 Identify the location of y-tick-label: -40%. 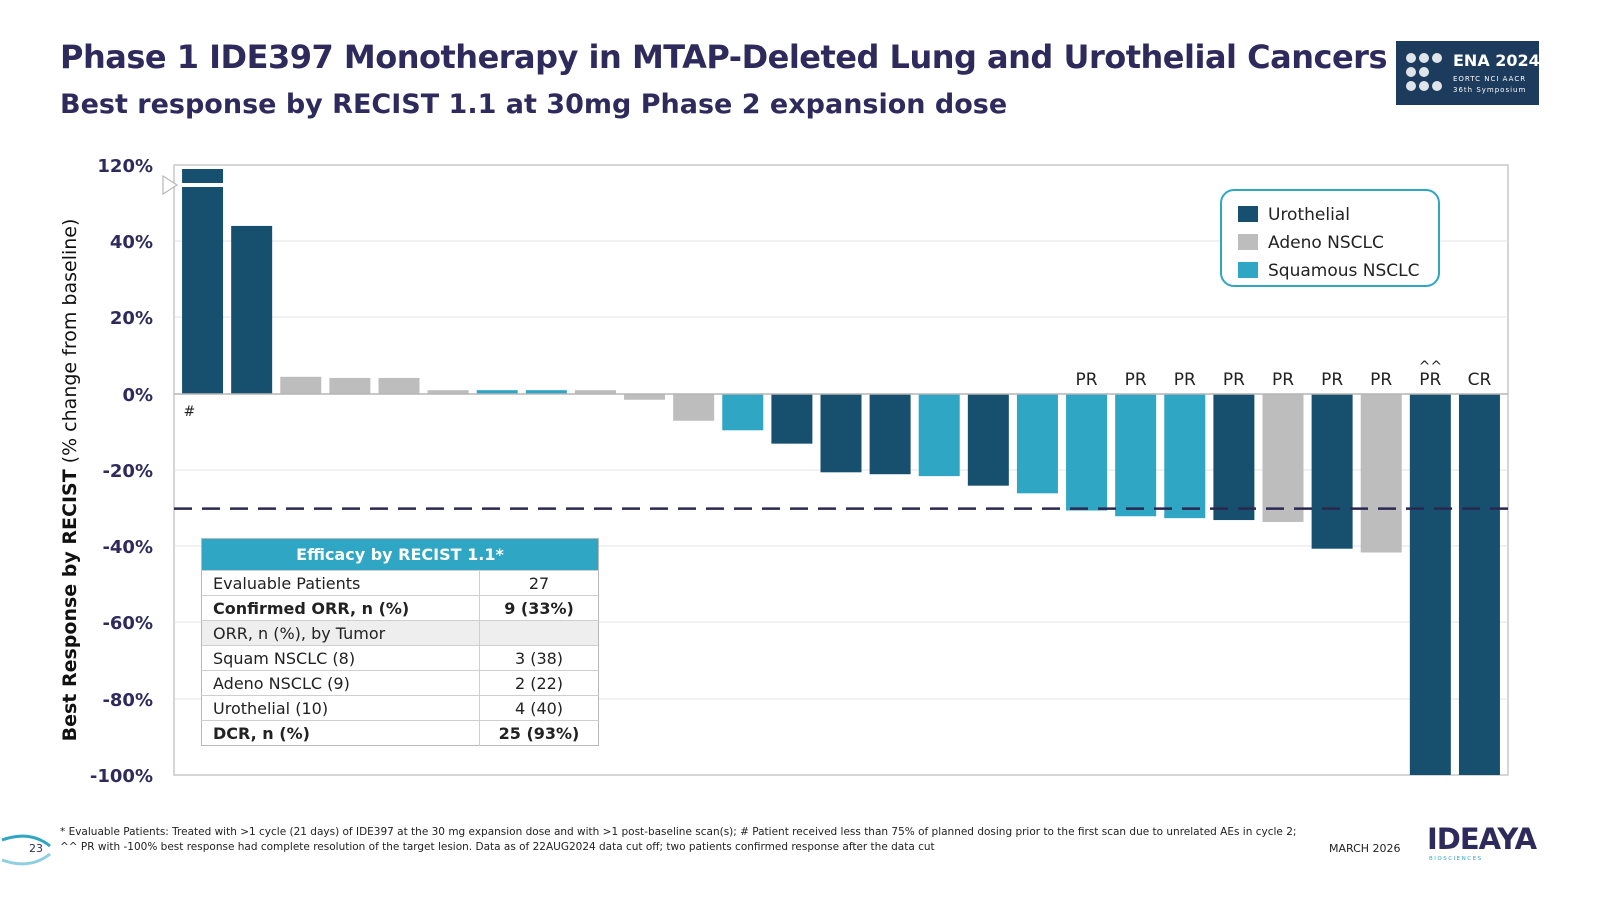
(127, 547).